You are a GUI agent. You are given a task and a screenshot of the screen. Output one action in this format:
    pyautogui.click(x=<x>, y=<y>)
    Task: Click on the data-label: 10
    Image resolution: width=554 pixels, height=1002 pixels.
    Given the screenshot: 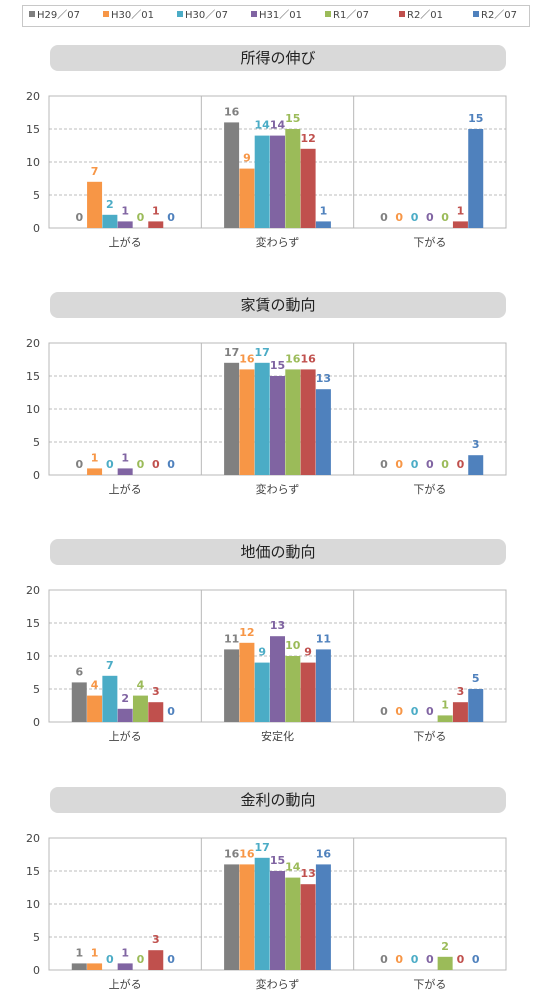 What is the action you would take?
    pyautogui.click(x=293, y=645)
    